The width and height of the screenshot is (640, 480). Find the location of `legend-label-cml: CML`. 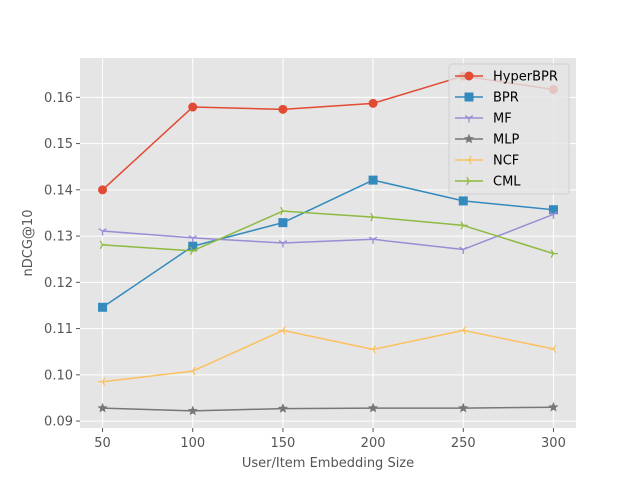

legend-label-cml: CML is located at coordinates (507, 182).